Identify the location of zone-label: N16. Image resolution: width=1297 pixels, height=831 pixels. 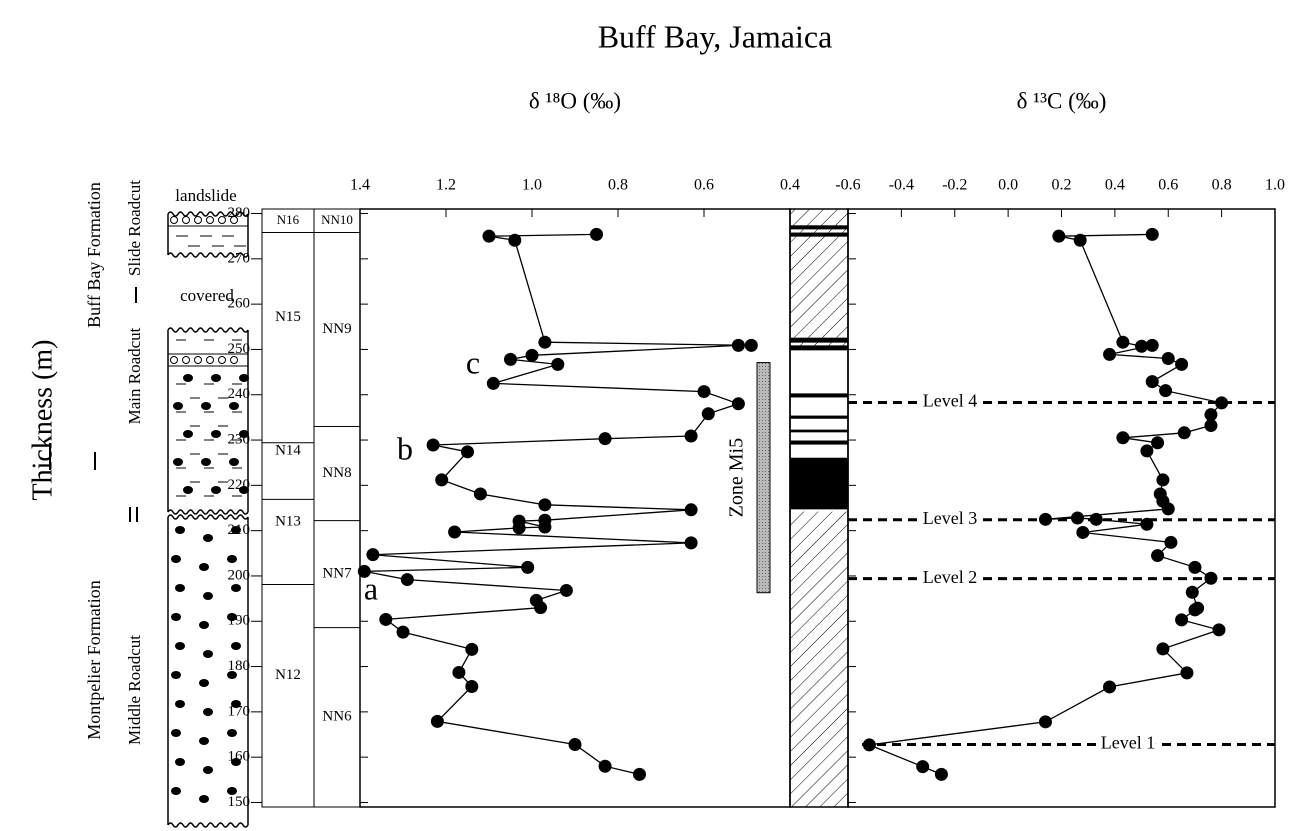
(288, 219).